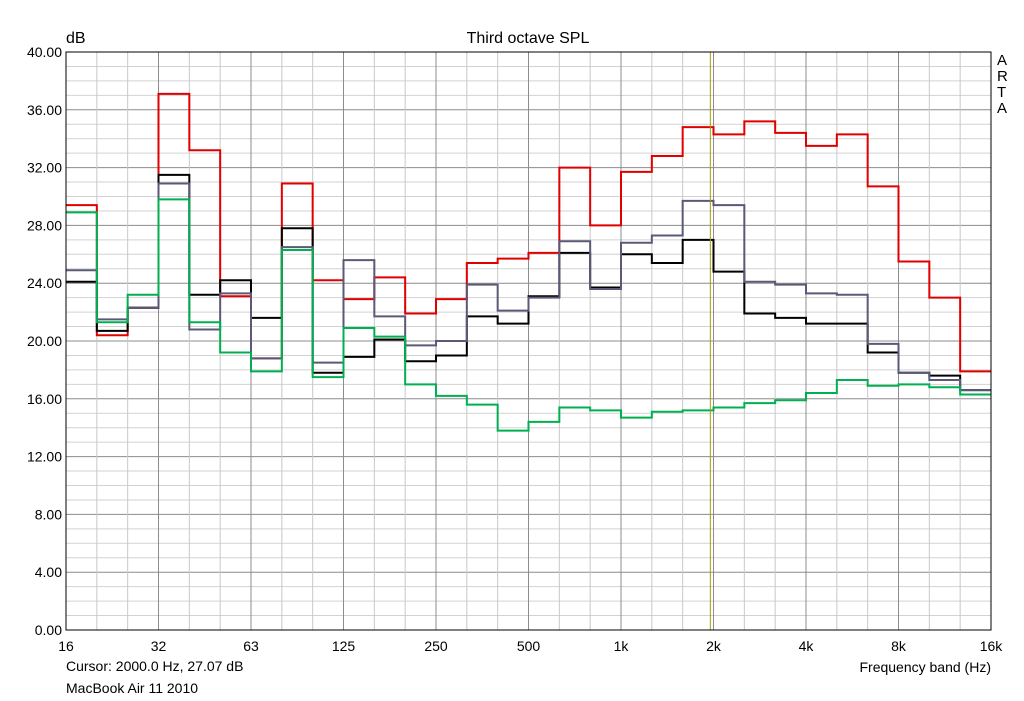  What do you see at coordinates (714, 646) in the screenshot?
I see `x-tick-label: 2k` at bounding box center [714, 646].